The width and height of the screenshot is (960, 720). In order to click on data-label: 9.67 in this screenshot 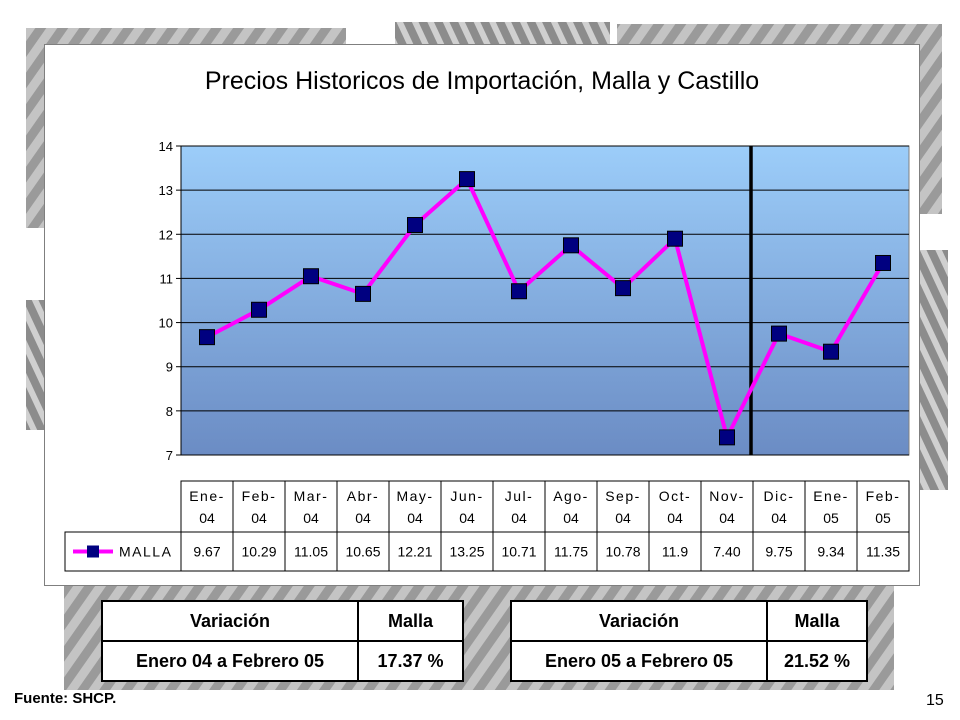, I will do `click(206, 552)`.